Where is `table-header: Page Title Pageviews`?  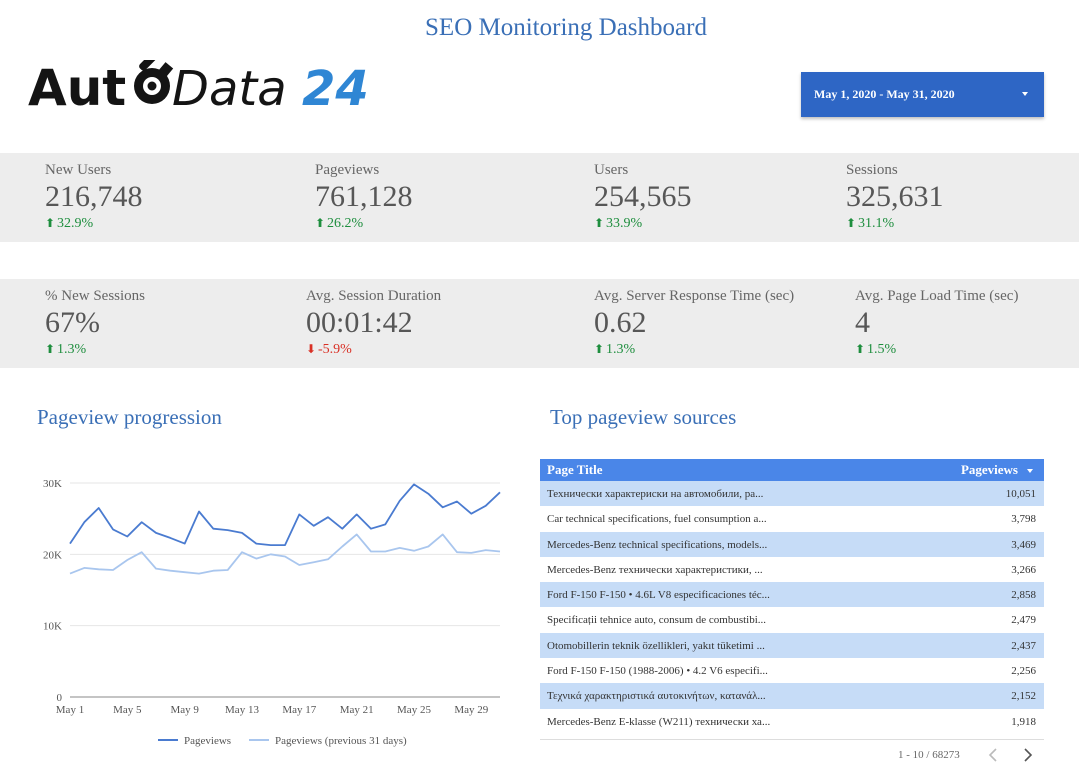 table-header: Page Title Pageviews is located at coordinates (792, 470).